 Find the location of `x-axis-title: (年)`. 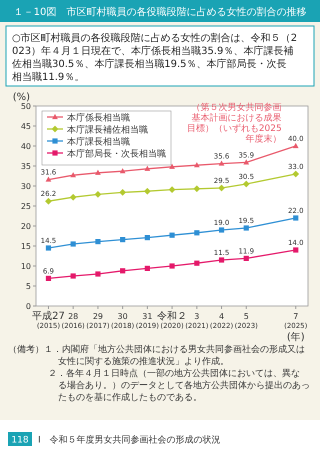

x-axis-title: (年) is located at coordinates (295, 337).